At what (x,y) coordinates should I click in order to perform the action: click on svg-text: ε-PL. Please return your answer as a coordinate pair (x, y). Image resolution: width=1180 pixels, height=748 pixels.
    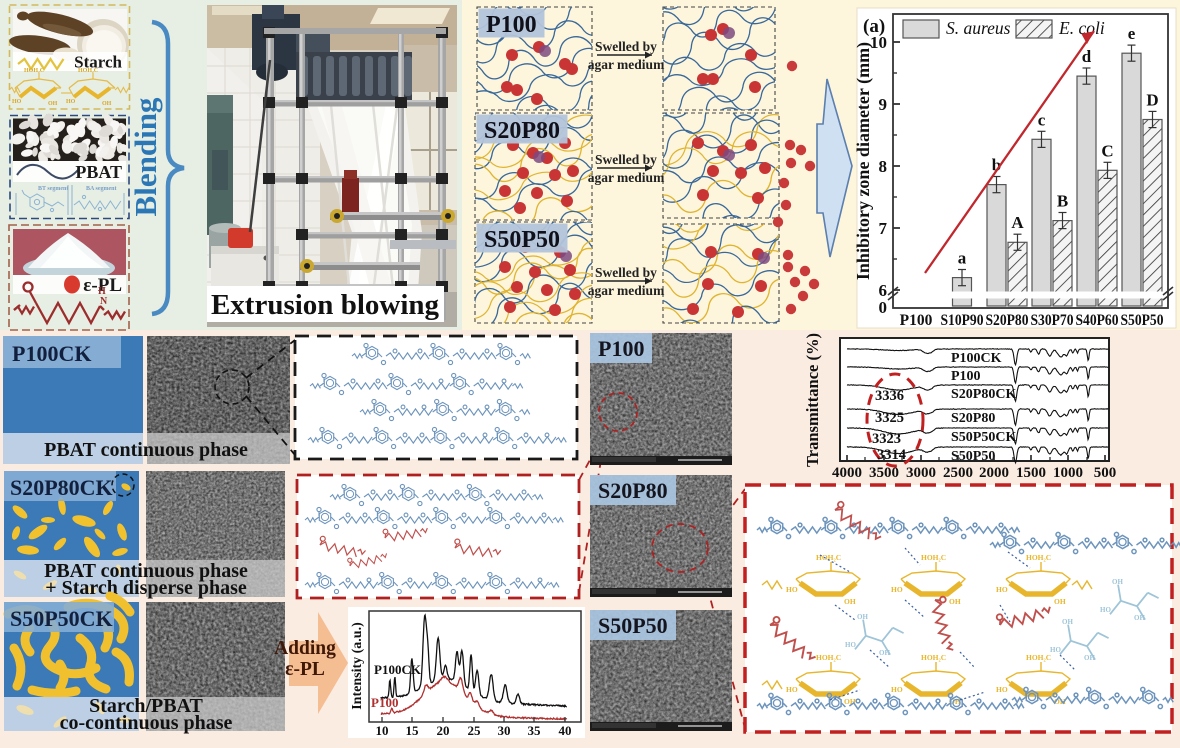
    Looking at the image, I should click on (102, 285).